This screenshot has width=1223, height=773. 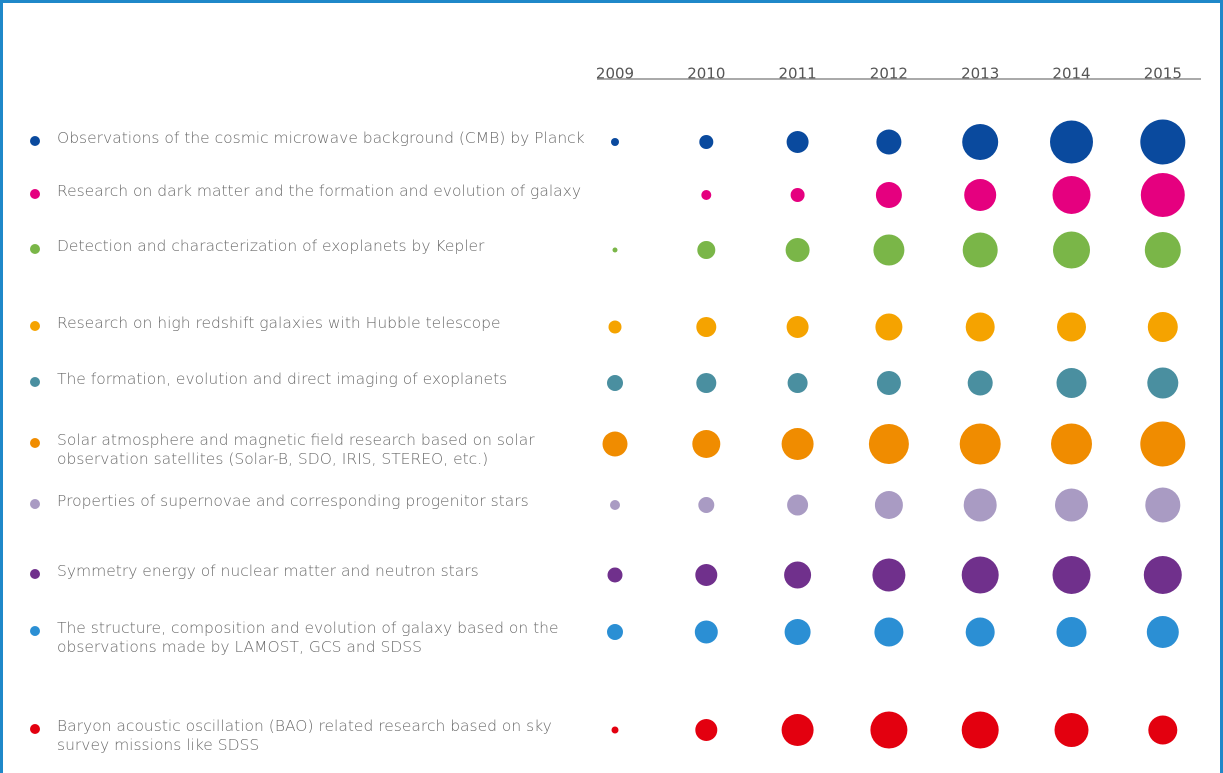 I want to click on column-header: 2011, so click(x=798, y=74).